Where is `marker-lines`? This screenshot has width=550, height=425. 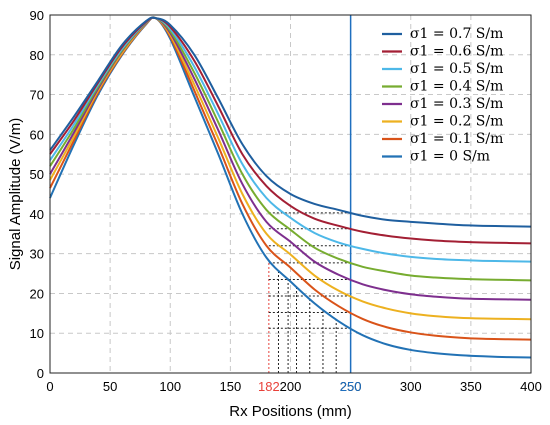 marker-lines is located at coordinates (310, 194).